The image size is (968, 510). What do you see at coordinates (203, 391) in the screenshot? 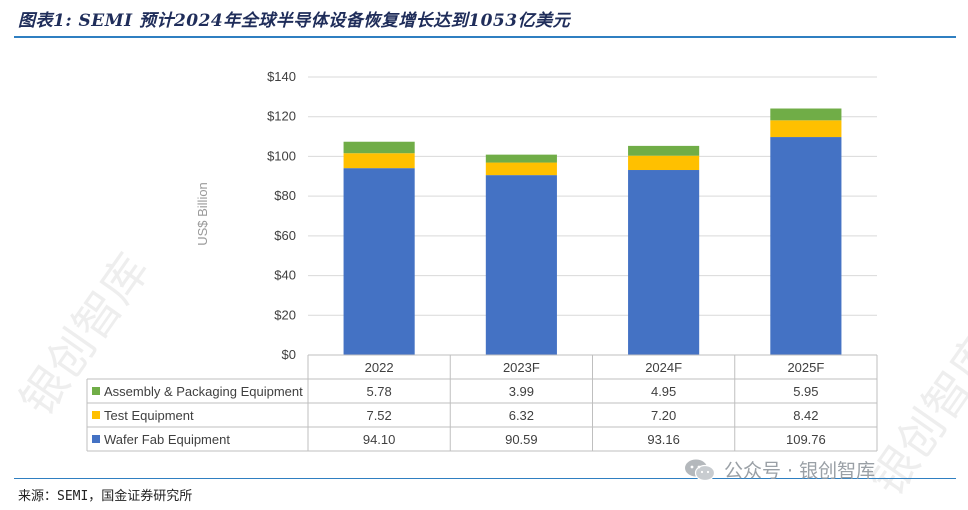
I see `legend-label: Assembly & Packaging Equipment` at bounding box center [203, 391].